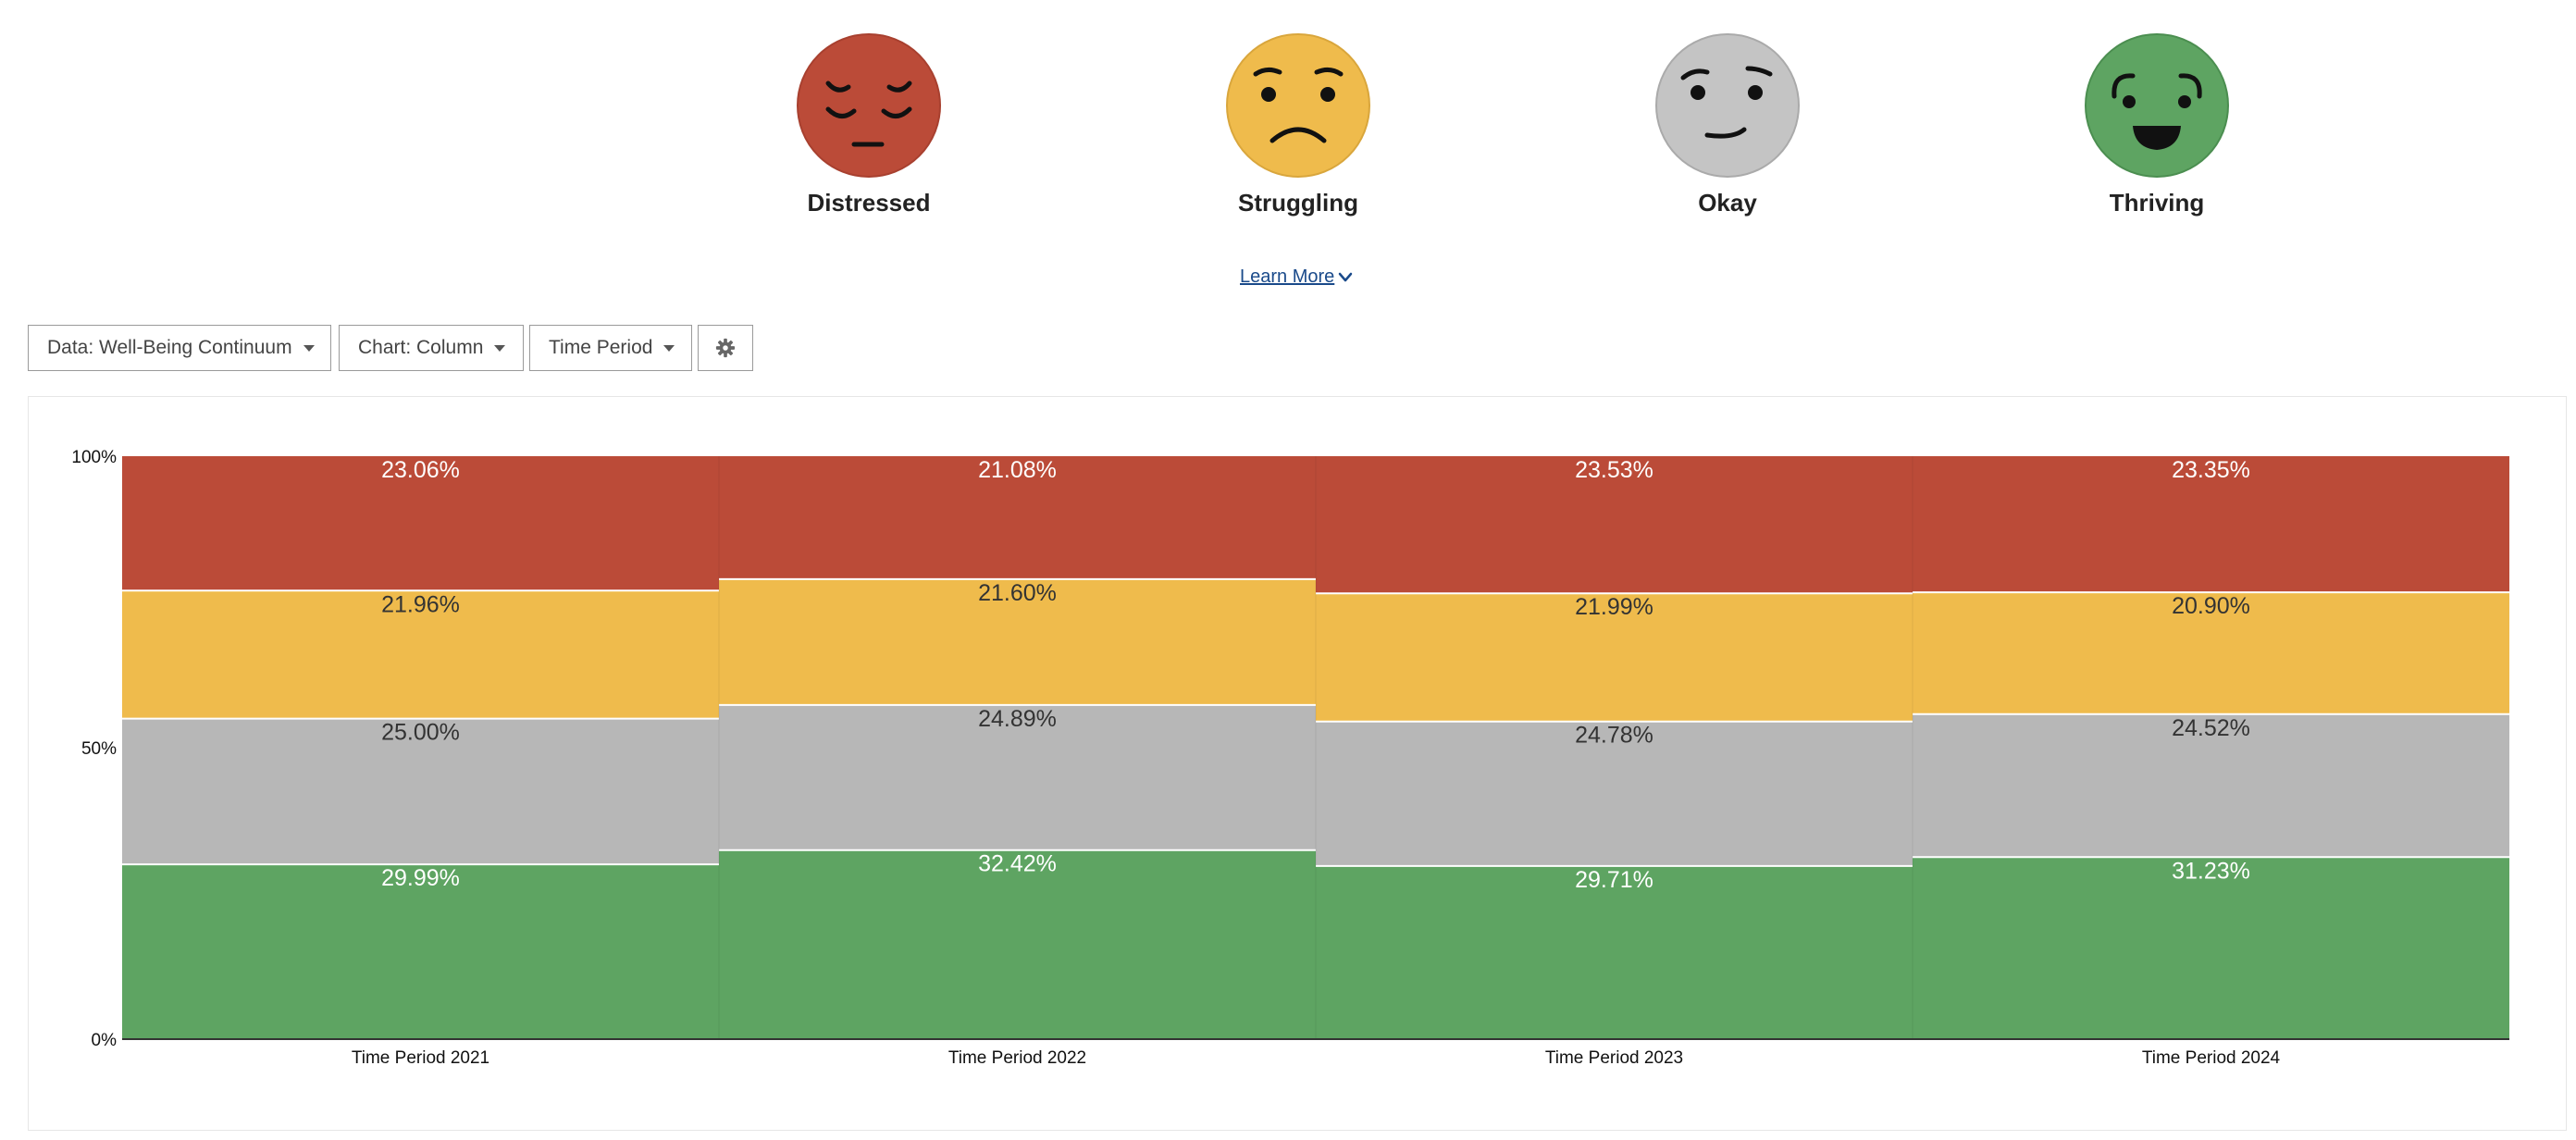  What do you see at coordinates (1017, 1058) in the screenshot?
I see `x-tick-label: Time Period 2022` at bounding box center [1017, 1058].